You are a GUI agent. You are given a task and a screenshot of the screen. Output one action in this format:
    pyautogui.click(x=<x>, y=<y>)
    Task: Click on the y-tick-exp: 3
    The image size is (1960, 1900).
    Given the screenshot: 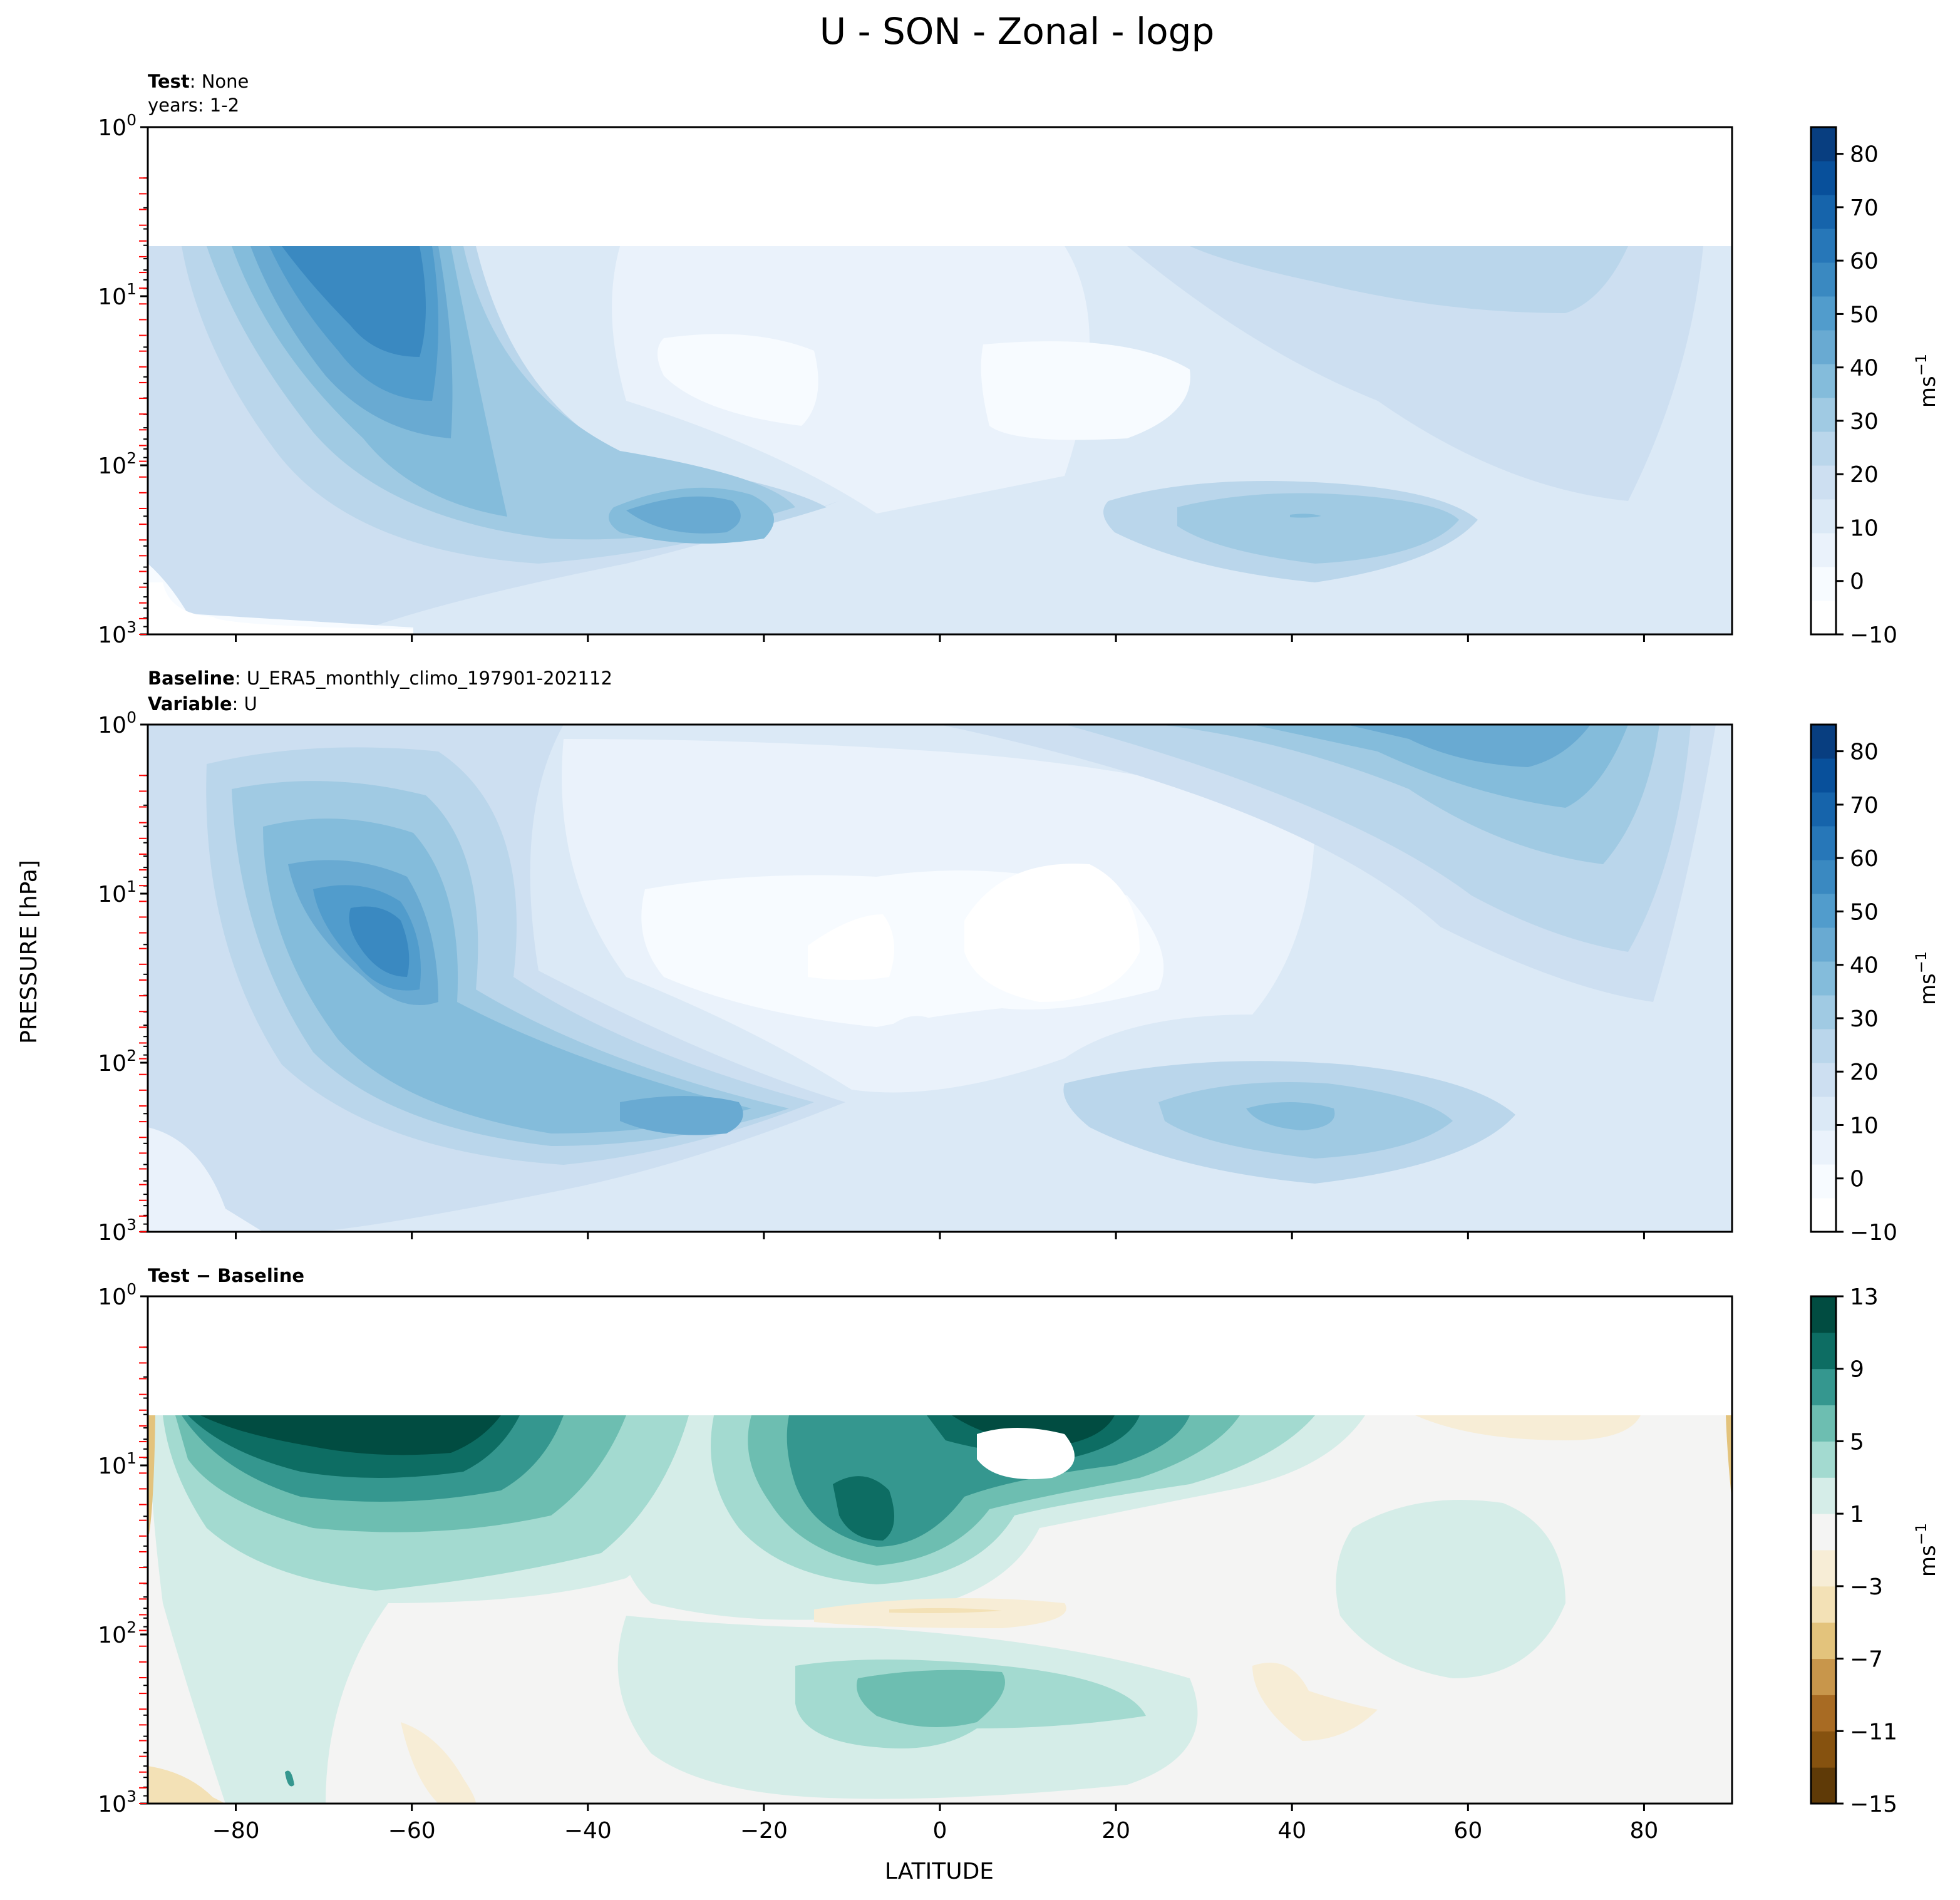 What is the action you would take?
    pyautogui.click(x=131, y=1225)
    